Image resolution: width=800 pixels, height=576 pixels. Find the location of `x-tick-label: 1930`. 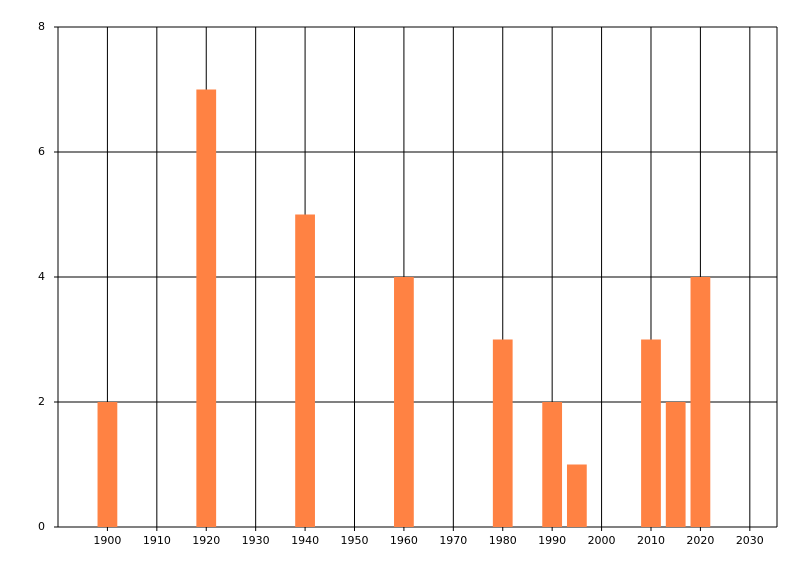

x-tick-label: 1930 is located at coordinates (256, 540).